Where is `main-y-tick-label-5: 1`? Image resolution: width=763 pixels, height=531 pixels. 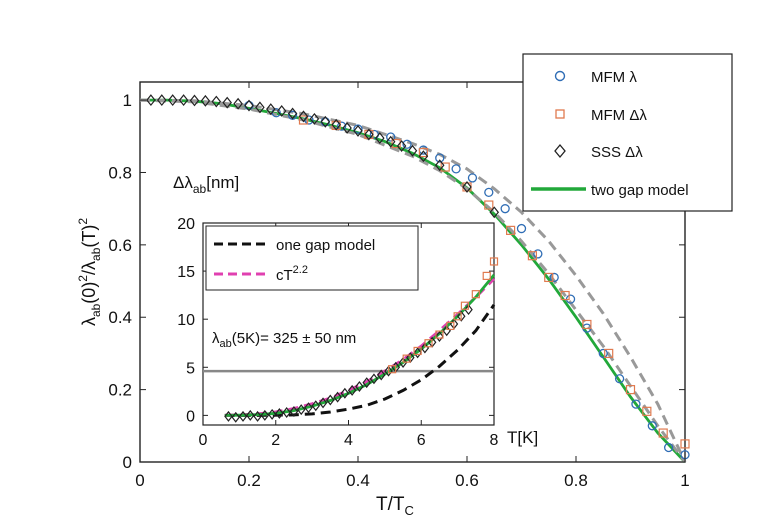
main-y-tick-label-5: 1 is located at coordinates (127, 100).